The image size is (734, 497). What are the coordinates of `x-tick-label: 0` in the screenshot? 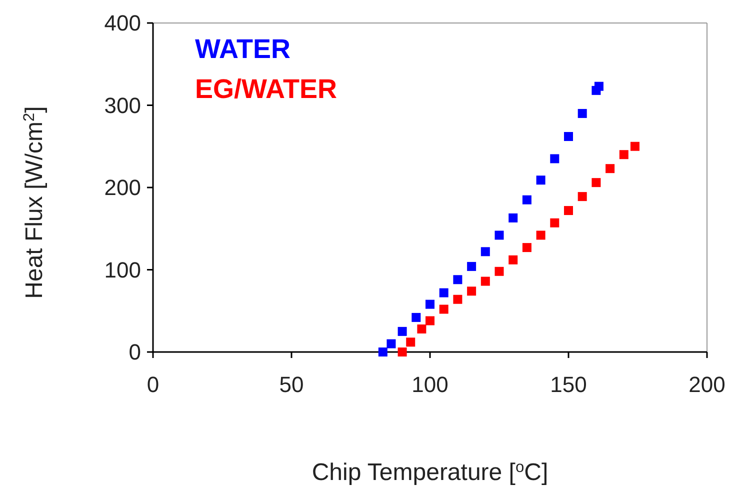 It's located at (153, 384).